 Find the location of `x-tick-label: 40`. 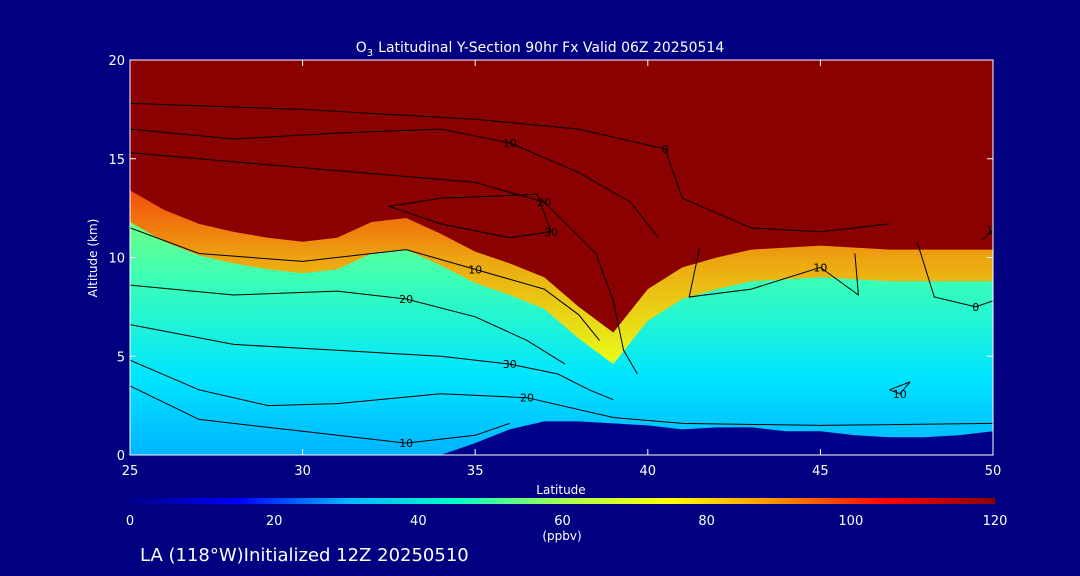

x-tick-label: 40 is located at coordinates (648, 471).